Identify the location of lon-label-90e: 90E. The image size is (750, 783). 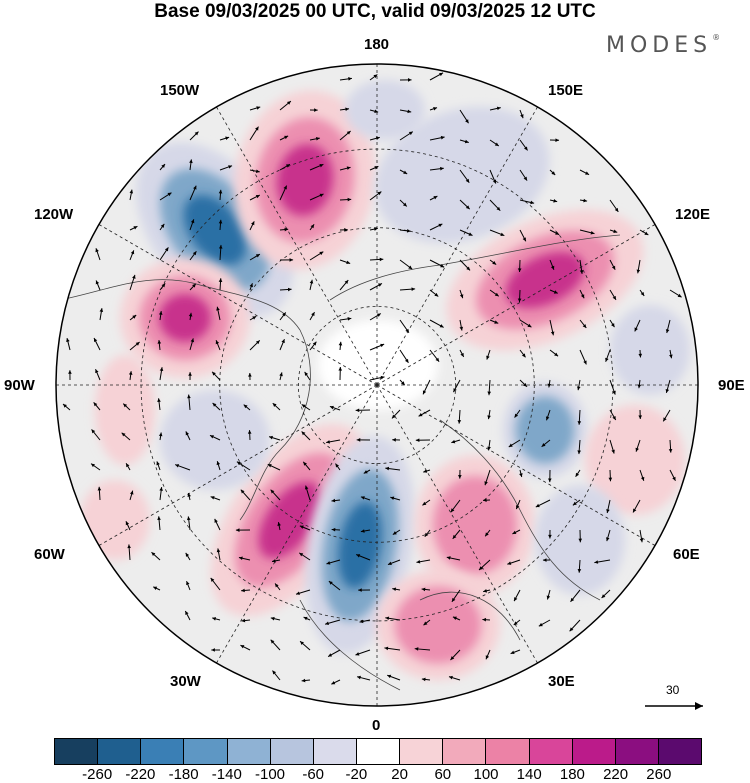
(731, 385).